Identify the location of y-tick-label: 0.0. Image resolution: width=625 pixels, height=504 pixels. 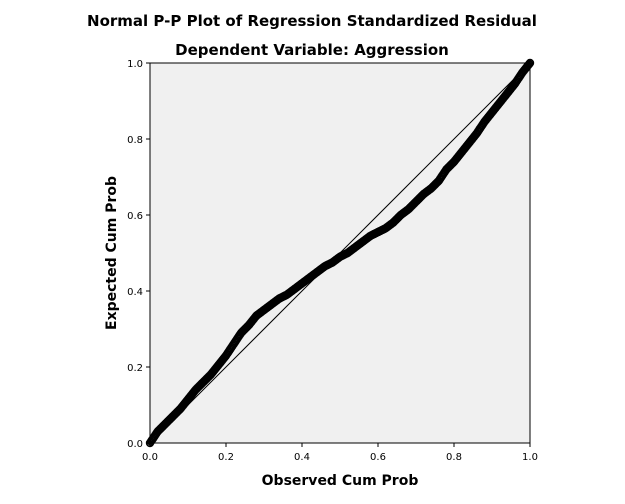
(135, 444).